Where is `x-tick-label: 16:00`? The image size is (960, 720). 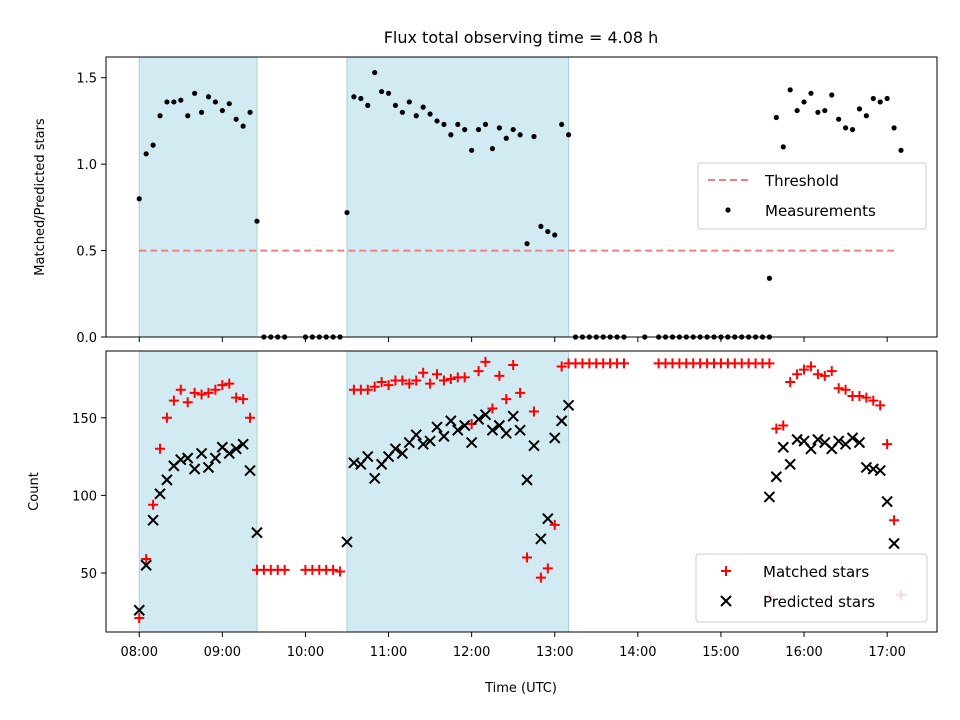 x-tick-label: 16:00 is located at coordinates (803, 652).